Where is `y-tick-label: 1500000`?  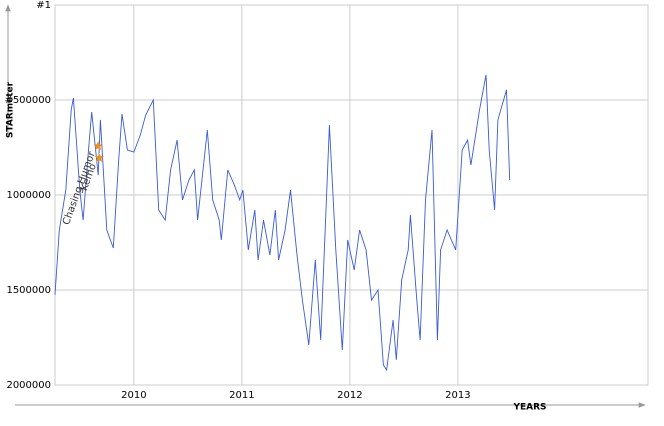
y-tick-label: 1500000 is located at coordinates (28, 290).